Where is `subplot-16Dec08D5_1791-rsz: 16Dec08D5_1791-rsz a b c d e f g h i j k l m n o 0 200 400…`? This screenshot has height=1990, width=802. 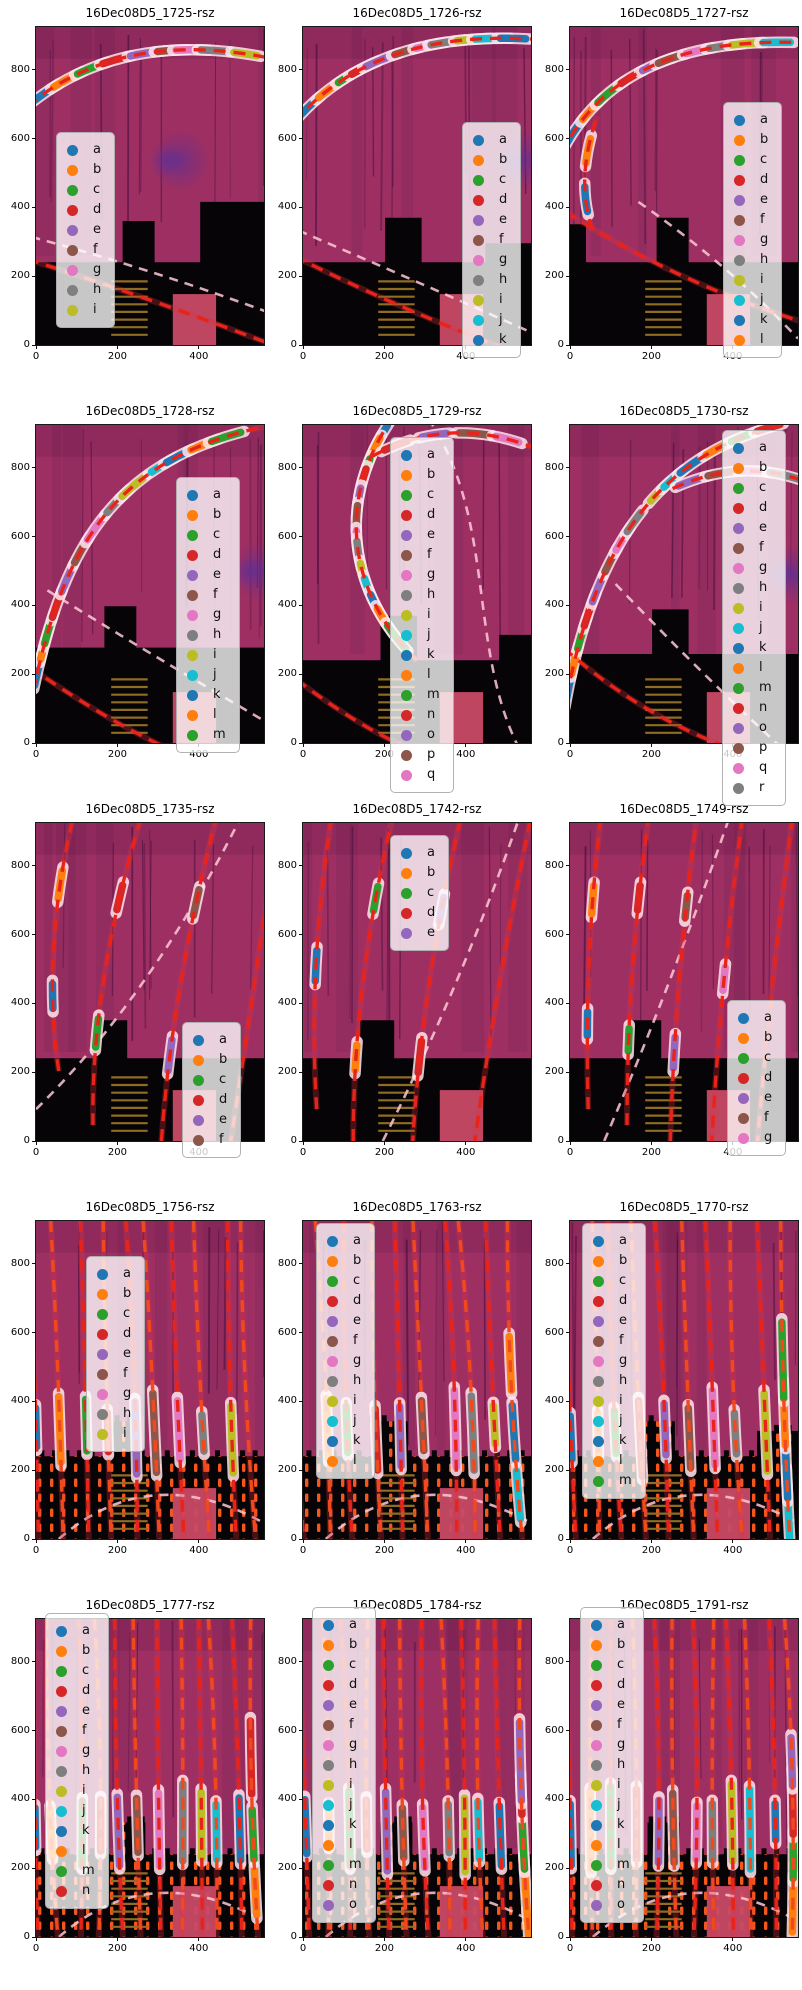 subplot-16Dec08D5_1791-rsz: 16Dec08D5_1791-rsz a b c d e f g h i j k l m n o 0 200 400… is located at coordinates (672, 1776).